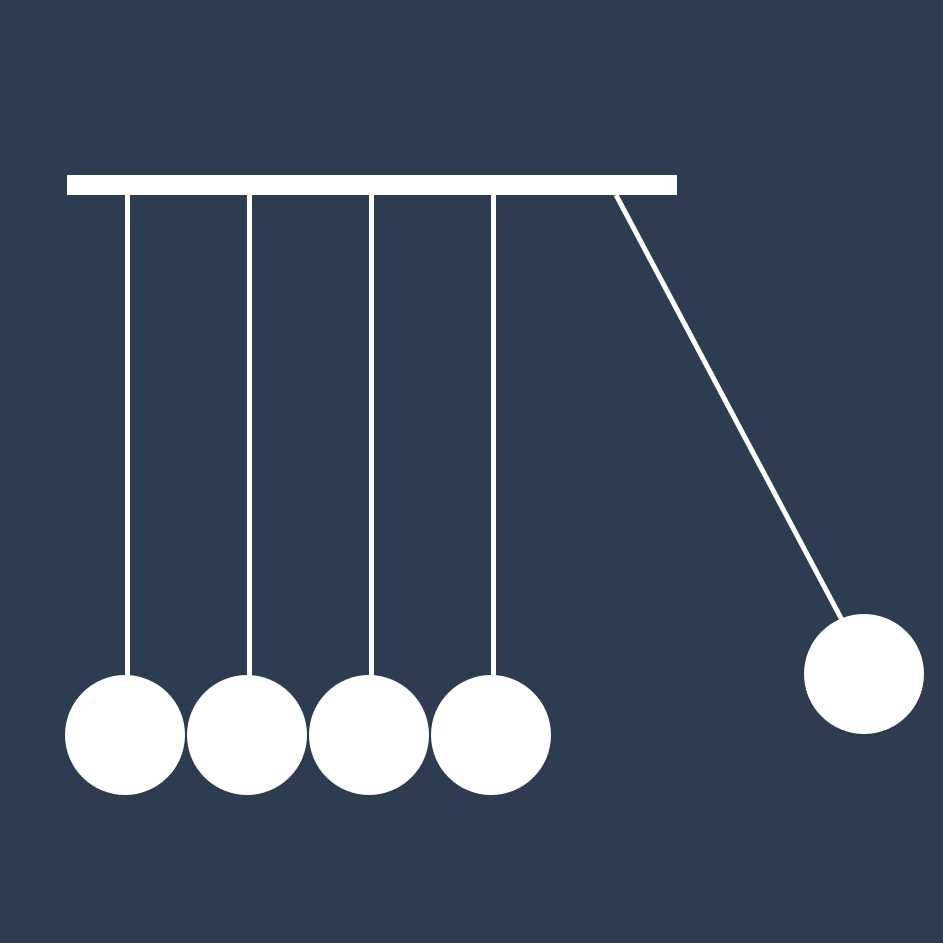 This screenshot has height=943, width=943. I want to click on cradle-string-5-swinging, so click(729, 407).